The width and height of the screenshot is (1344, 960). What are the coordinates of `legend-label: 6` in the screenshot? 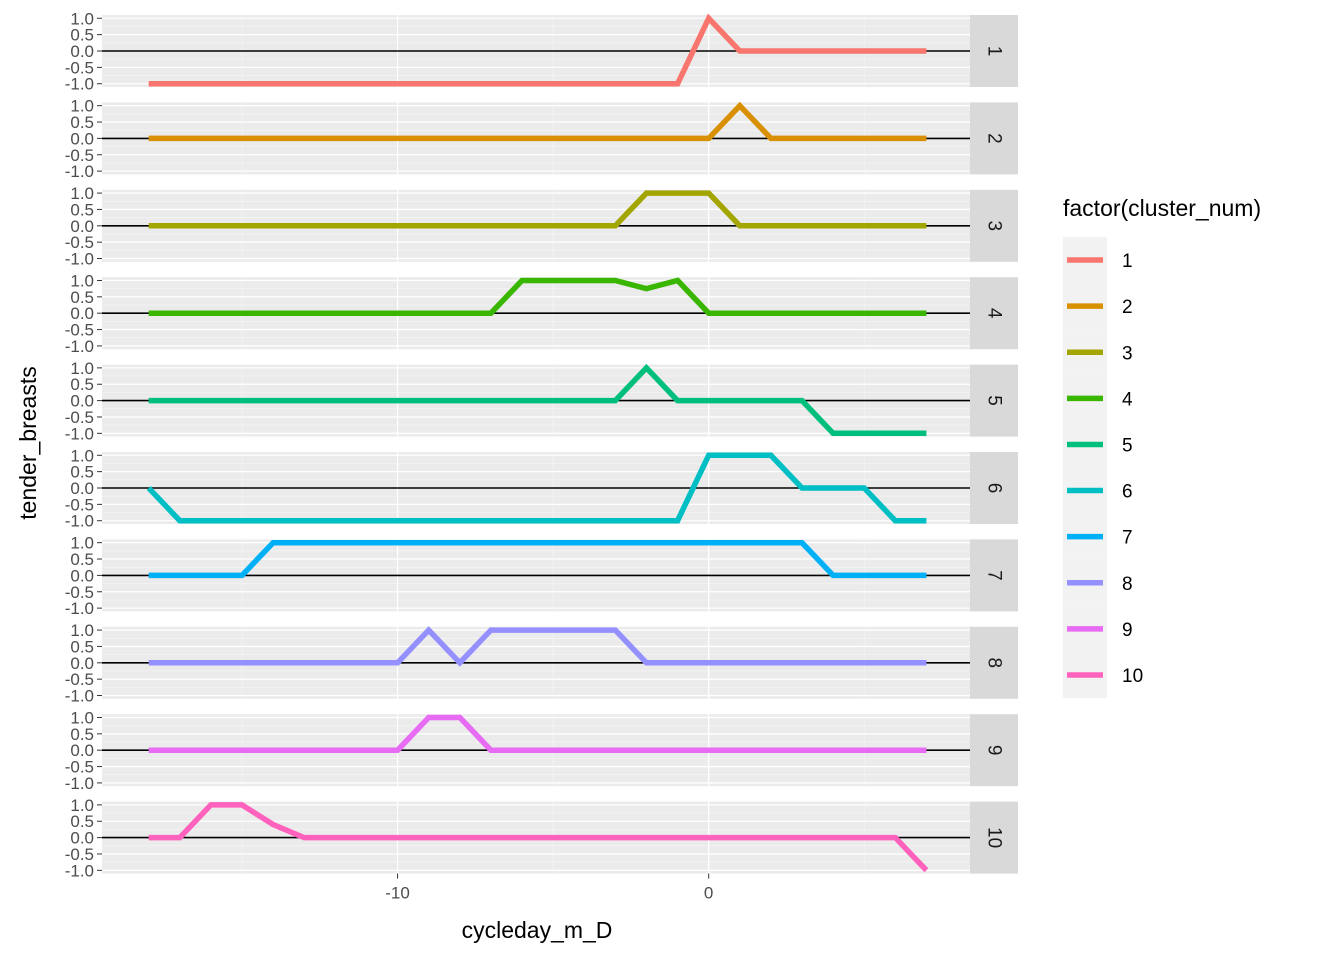 It's located at (1127, 492).